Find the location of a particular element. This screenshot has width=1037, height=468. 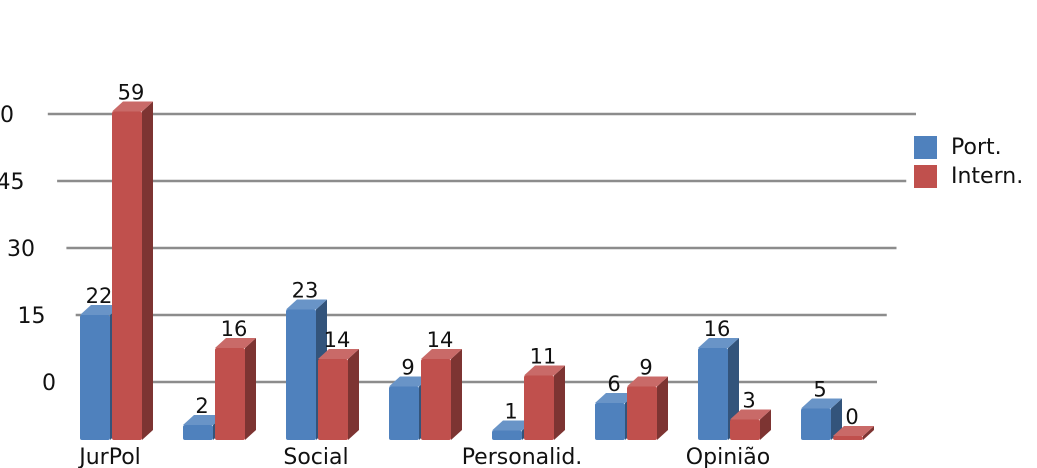

legend-label-port: Port. is located at coordinates (976, 147).